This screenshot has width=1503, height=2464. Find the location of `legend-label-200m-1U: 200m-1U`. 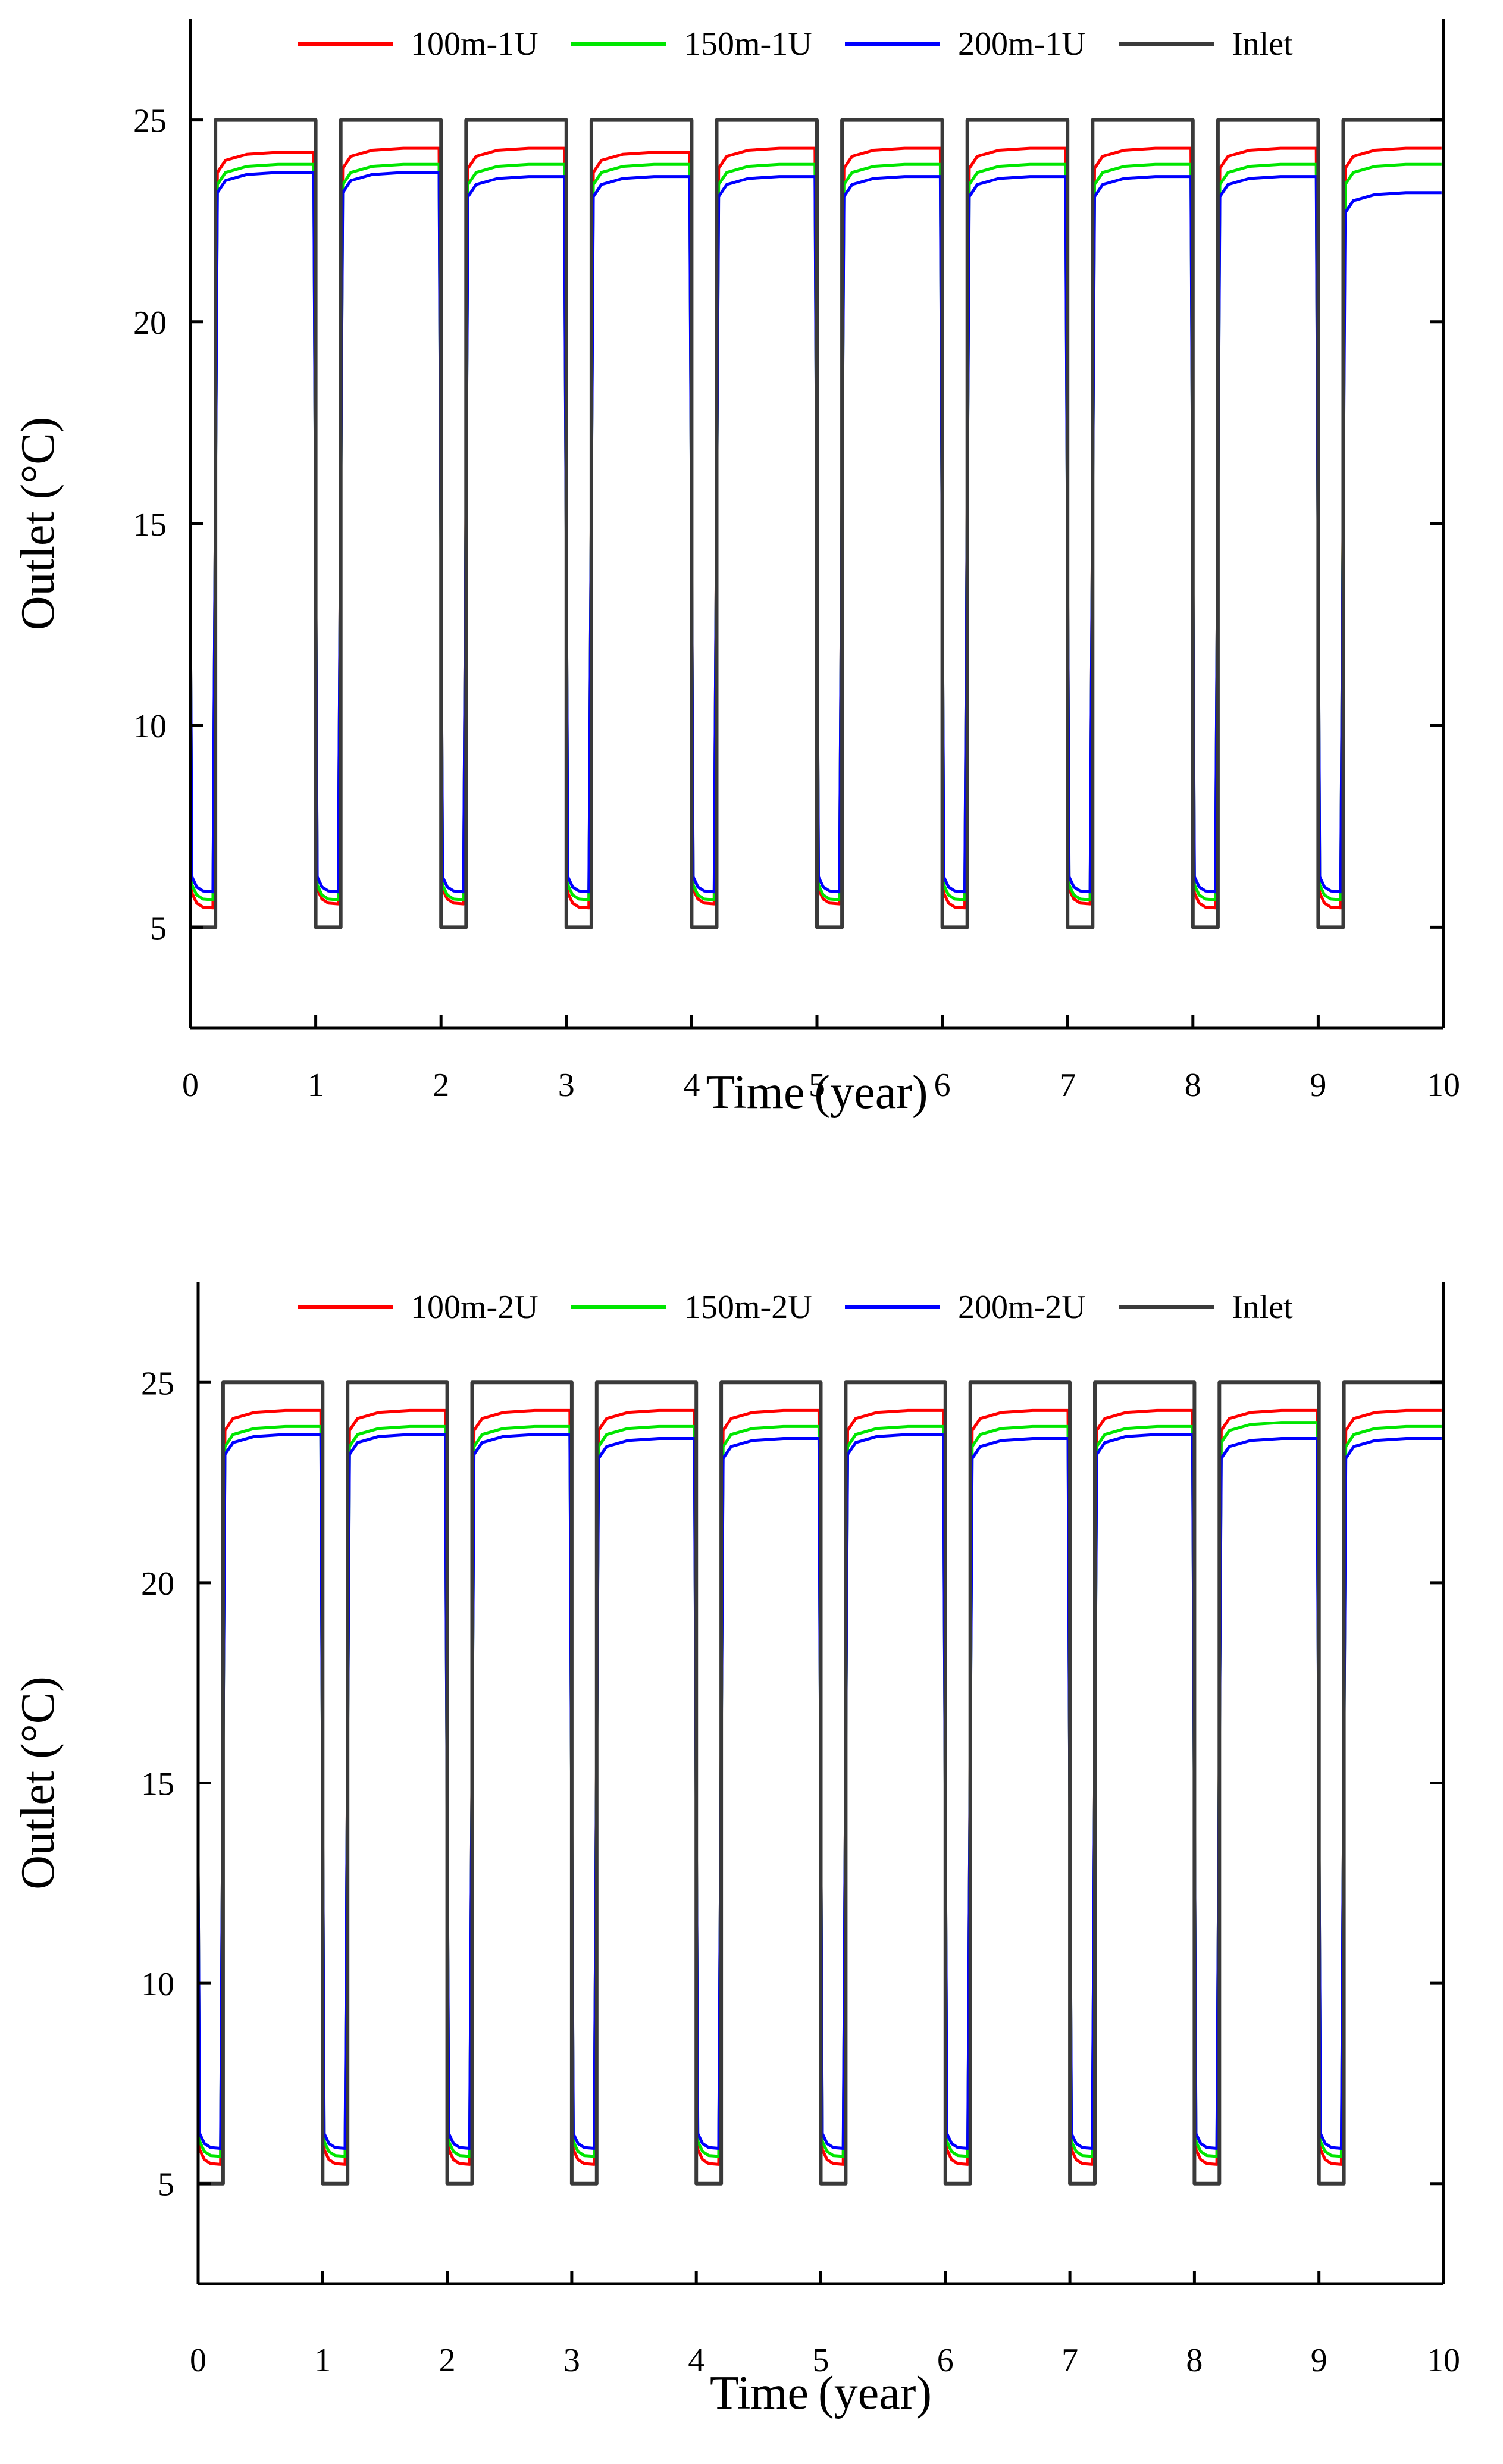

legend-label-200m-1U: 200m-1U is located at coordinates (1022, 44).